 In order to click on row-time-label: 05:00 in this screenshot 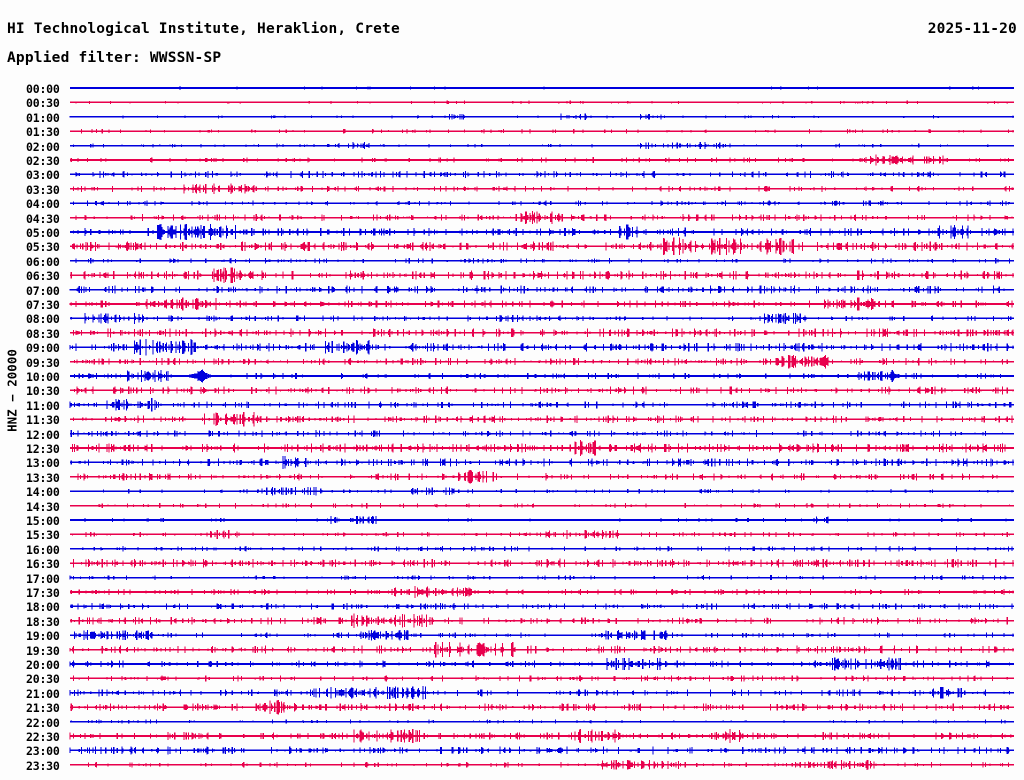, I will do `click(43, 233)`.